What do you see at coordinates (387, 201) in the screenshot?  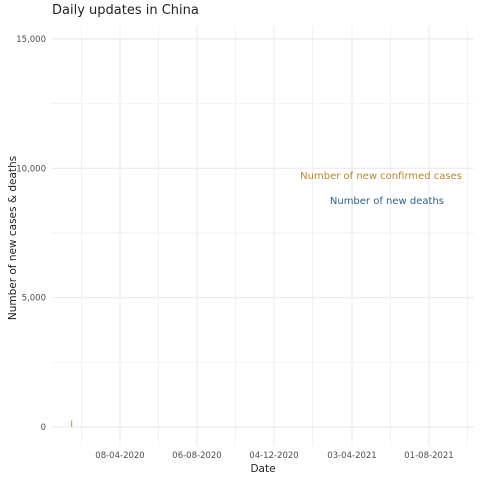 I see `annotation-1: Number of new deaths` at bounding box center [387, 201].